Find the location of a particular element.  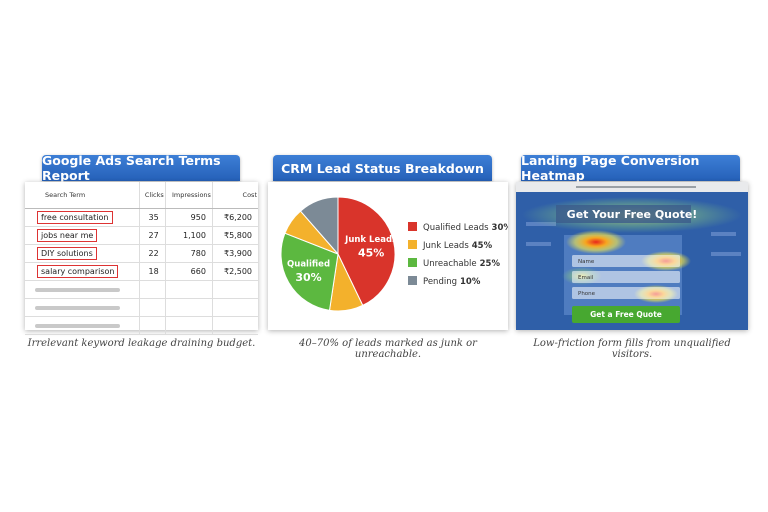

table-cell: ₹3,900 is located at coordinates (234, 253).